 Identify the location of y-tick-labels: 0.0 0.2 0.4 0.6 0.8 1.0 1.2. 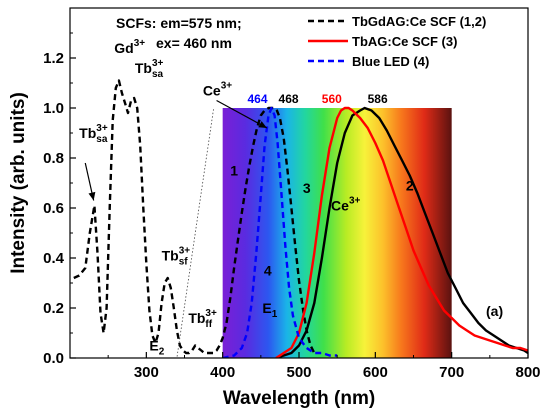
(54, 208).